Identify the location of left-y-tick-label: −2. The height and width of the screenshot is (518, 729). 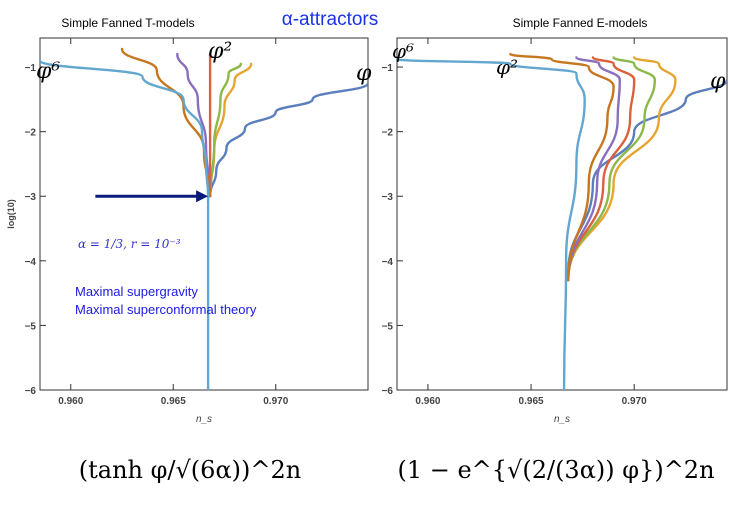
(31, 133).